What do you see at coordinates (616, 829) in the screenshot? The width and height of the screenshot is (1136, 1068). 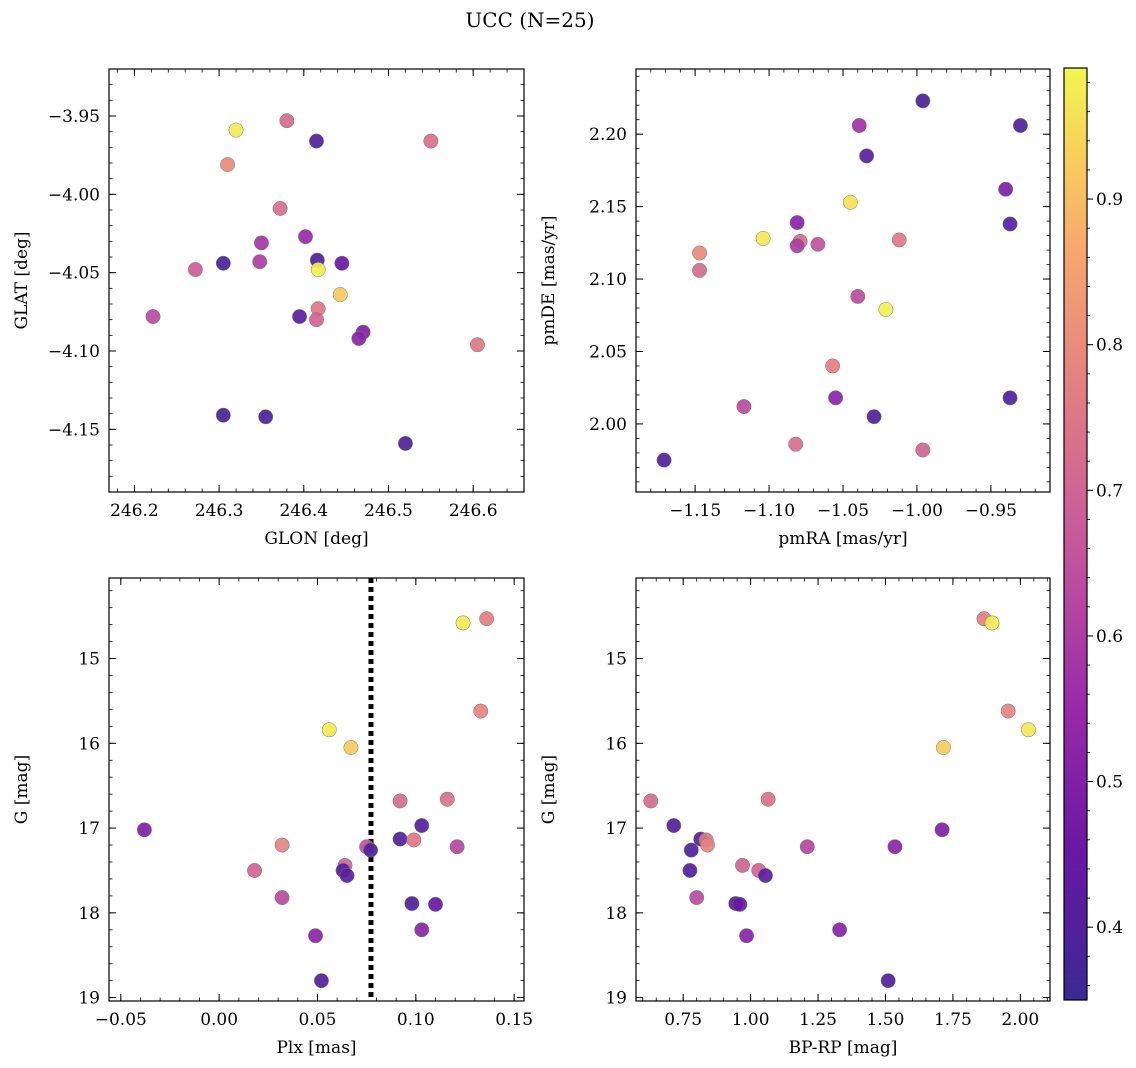 I see `y-tick-label: 17` at bounding box center [616, 829].